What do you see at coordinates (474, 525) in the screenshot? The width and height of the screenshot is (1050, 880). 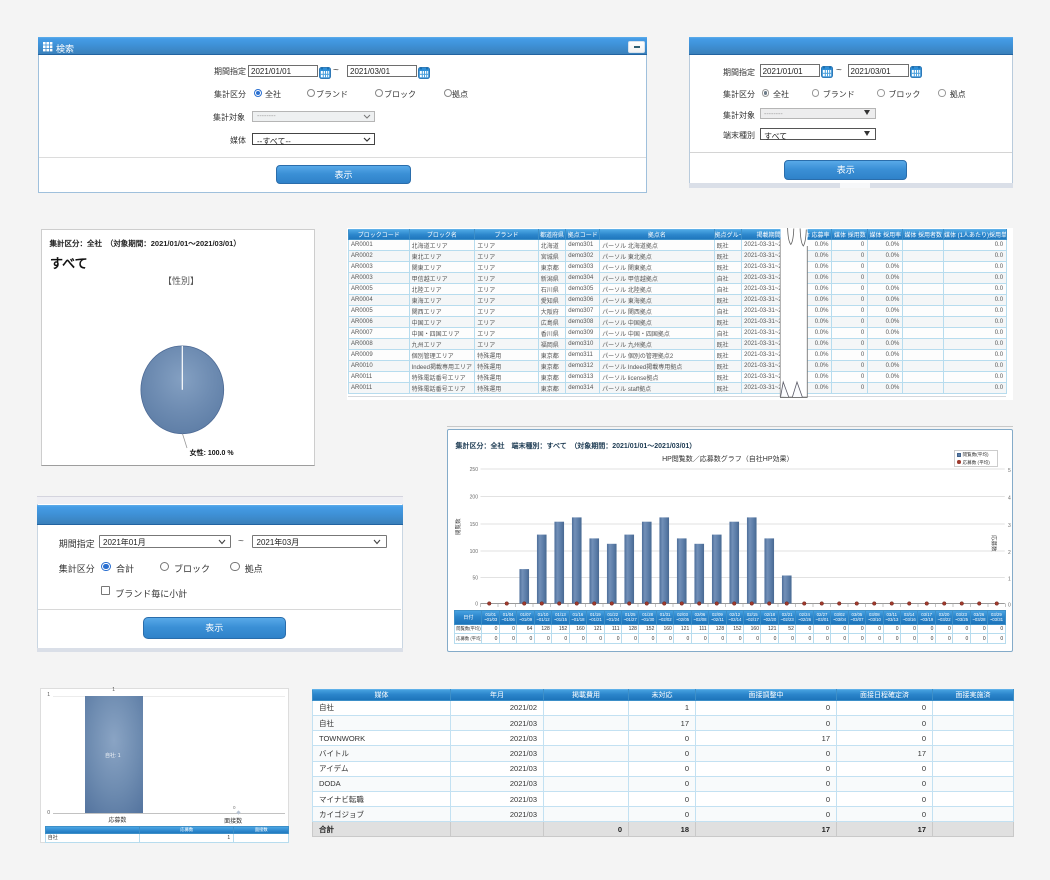 I see `svg-text: 150` at bounding box center [474, 525].